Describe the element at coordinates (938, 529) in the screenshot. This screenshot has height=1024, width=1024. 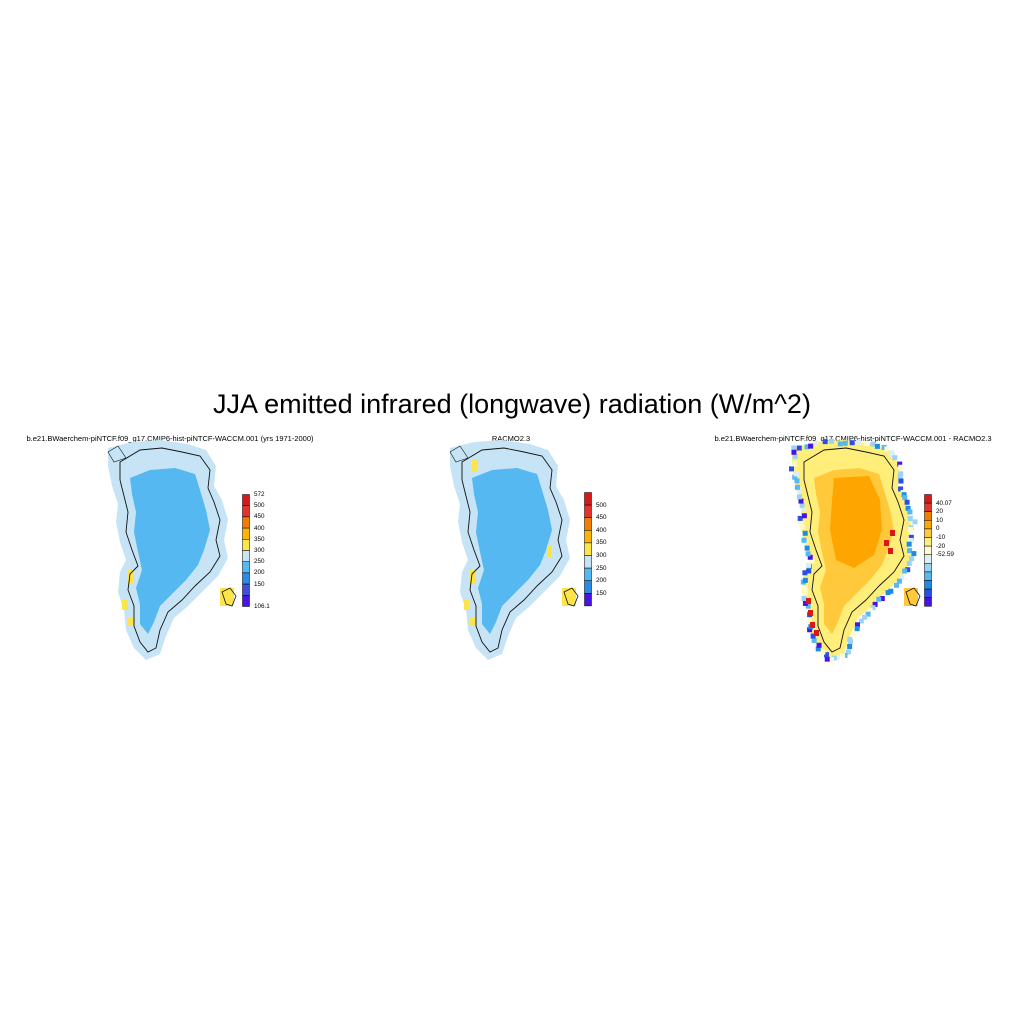
I see `colorbar-label: 0` at that location.